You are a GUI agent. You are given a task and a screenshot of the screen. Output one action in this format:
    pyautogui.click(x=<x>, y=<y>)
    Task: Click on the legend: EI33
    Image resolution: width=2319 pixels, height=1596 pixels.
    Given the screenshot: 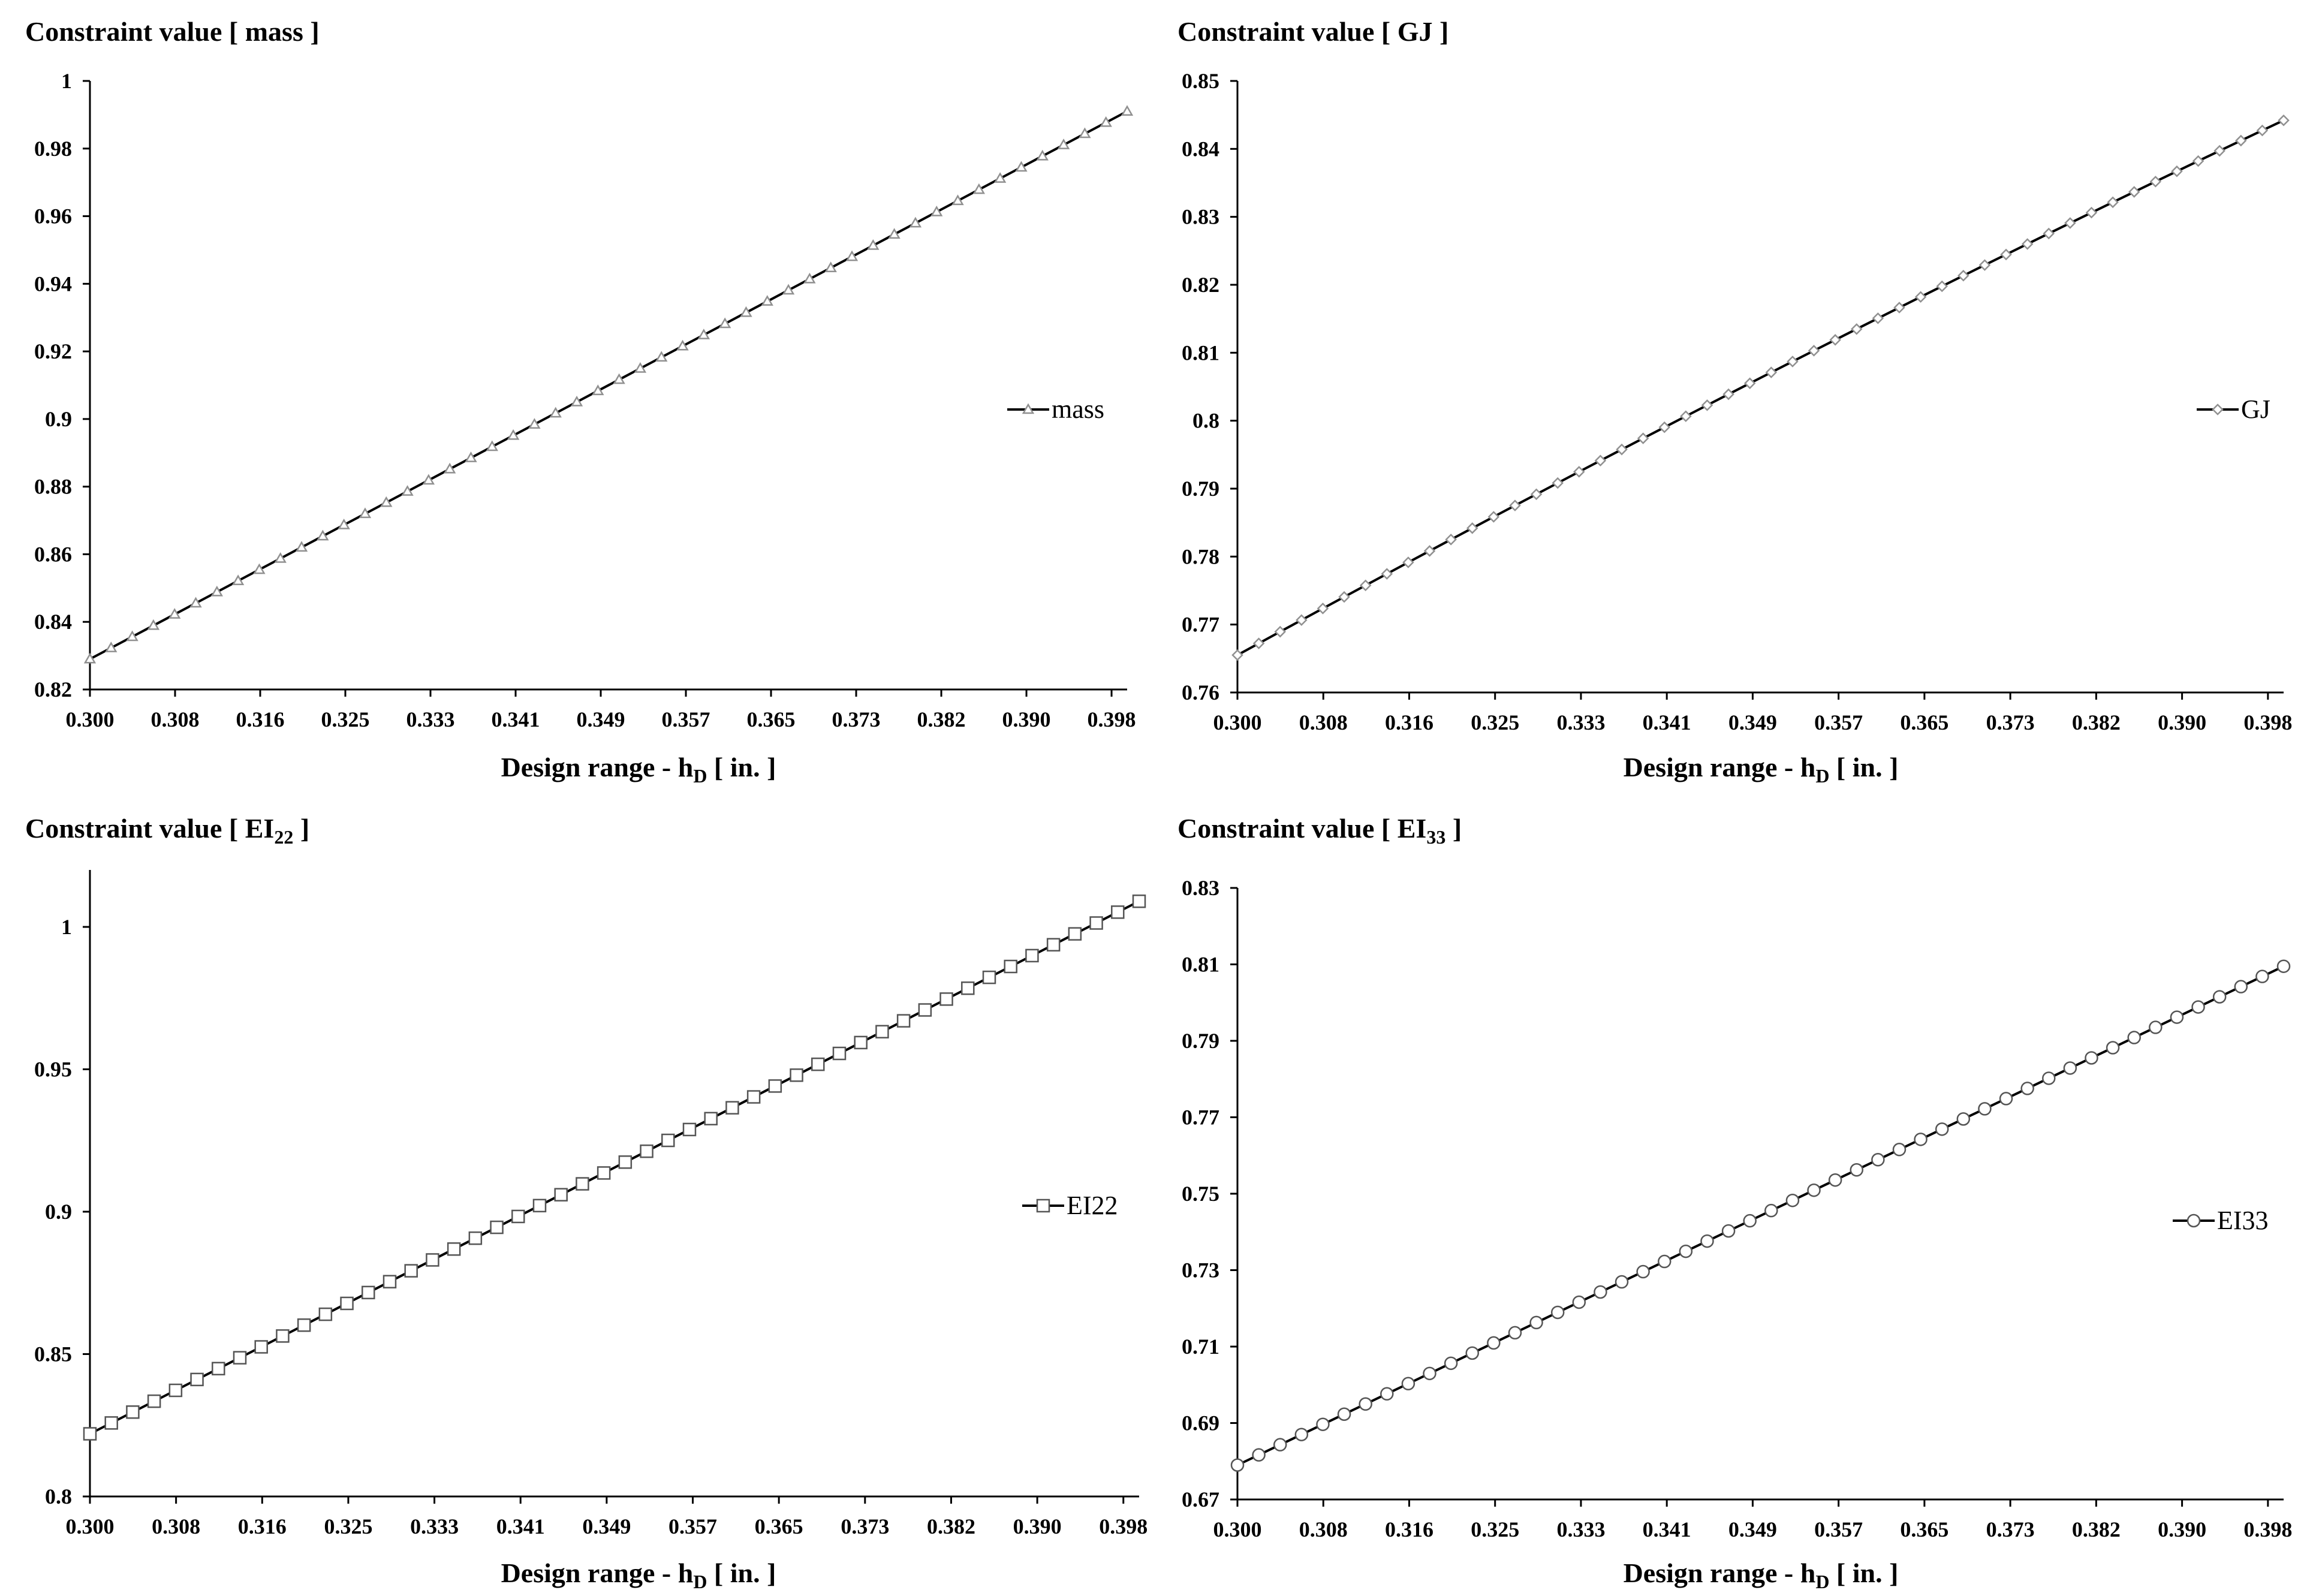 What is the action you would take?
    pyautogui.click(x=2221, y=1220)
    